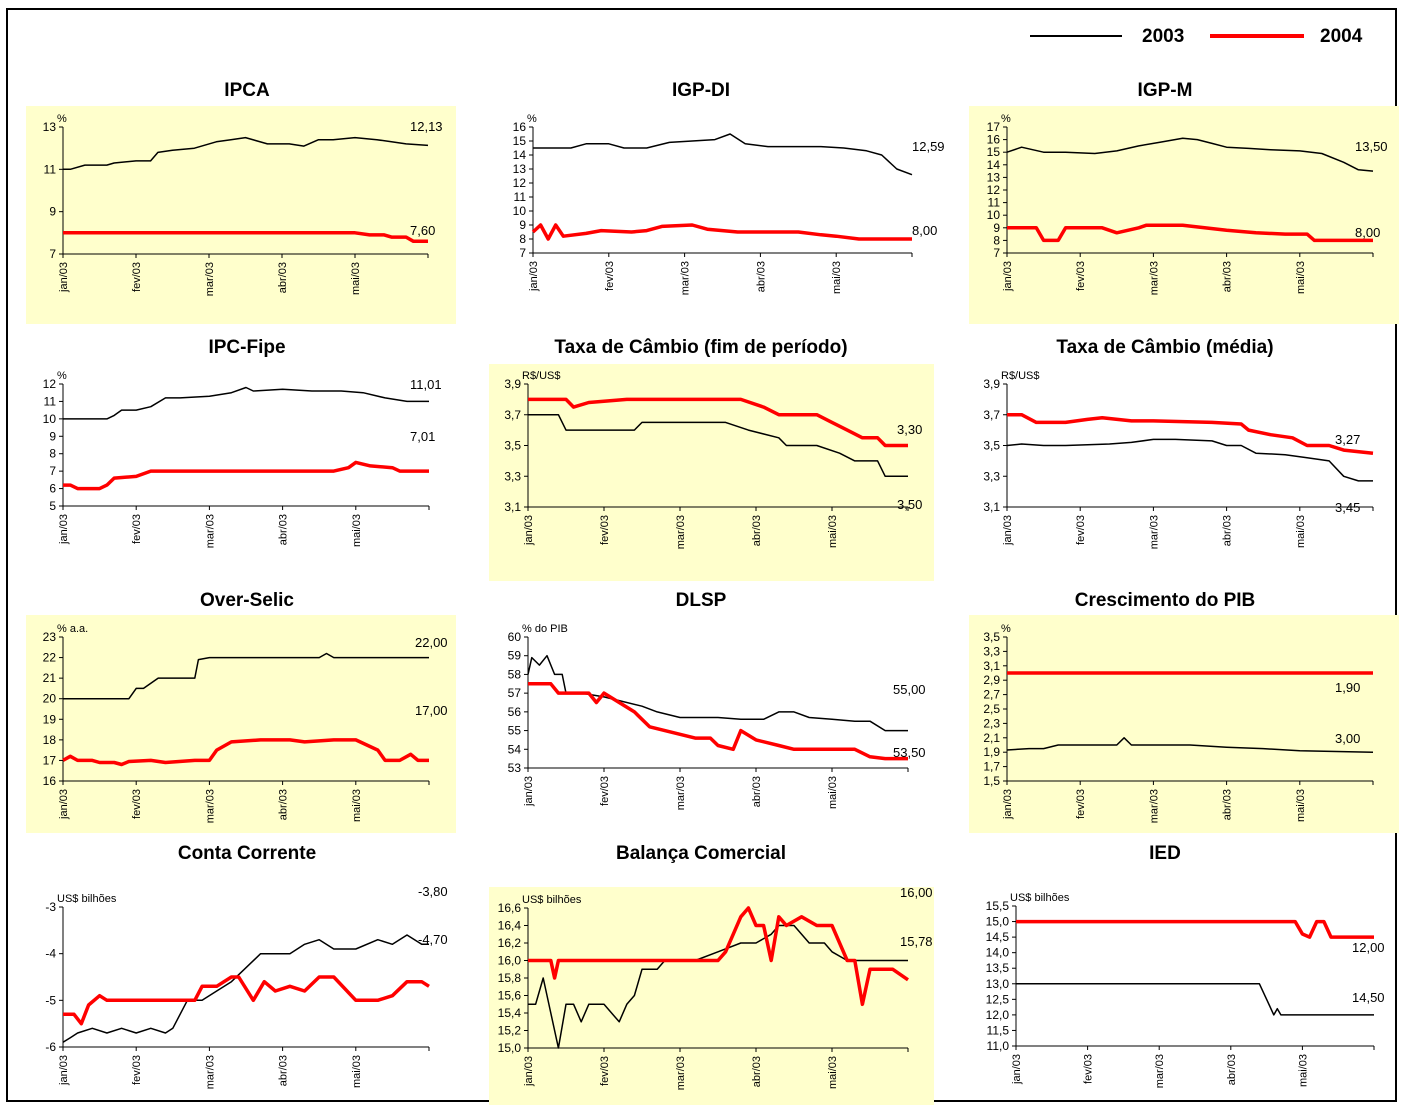 This screenshot has width=1404, height=1106. Describe the element at coordinates (1200, 37) in the screenshot. I see `chart-legend: 2003 2004` at that location.